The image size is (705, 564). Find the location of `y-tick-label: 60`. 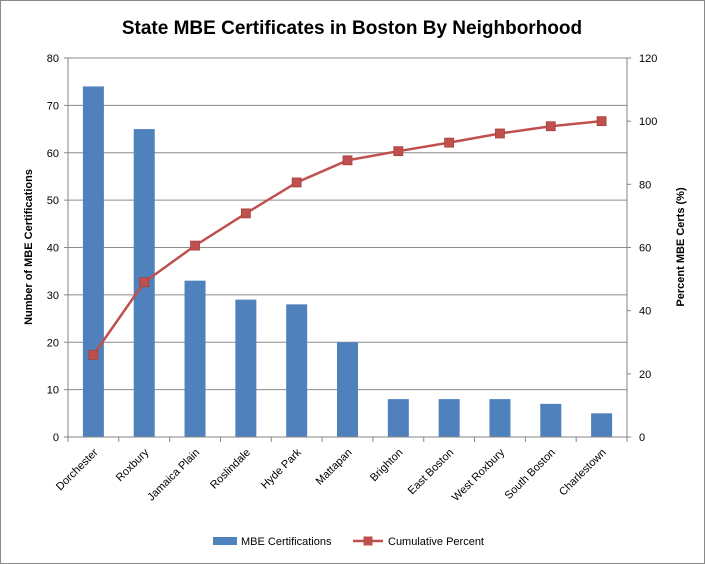

y-tick-label: 60 is located at coordinates (53, 154).